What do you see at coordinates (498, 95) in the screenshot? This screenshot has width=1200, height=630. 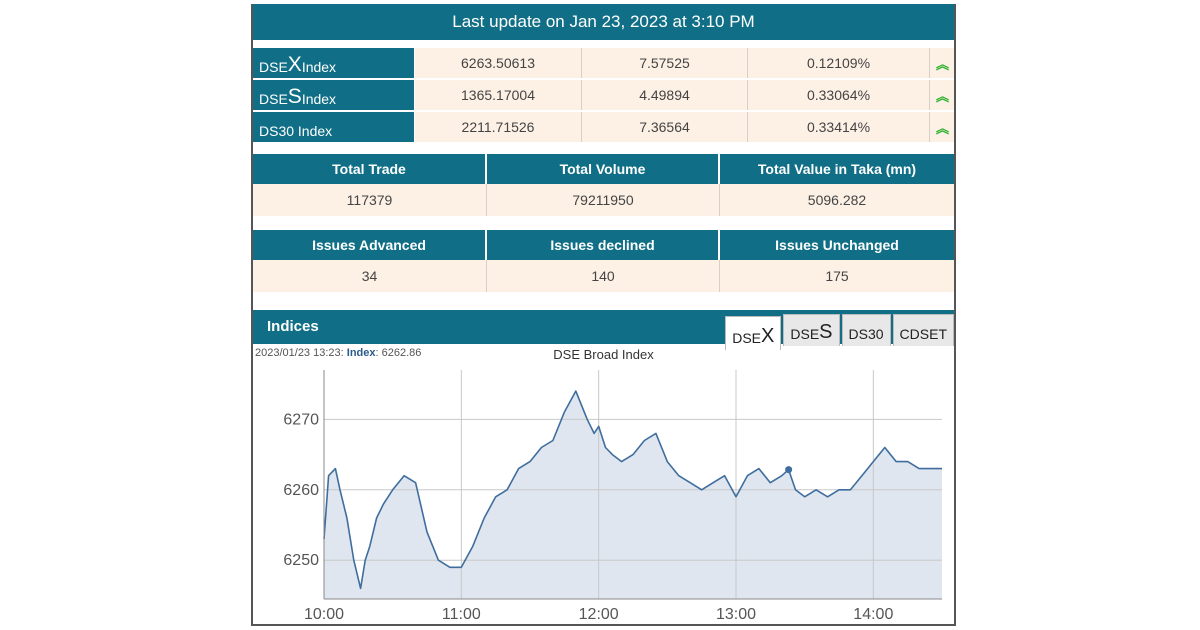 I see `index-value: 1365.17004` at bounding box center [498, 95].